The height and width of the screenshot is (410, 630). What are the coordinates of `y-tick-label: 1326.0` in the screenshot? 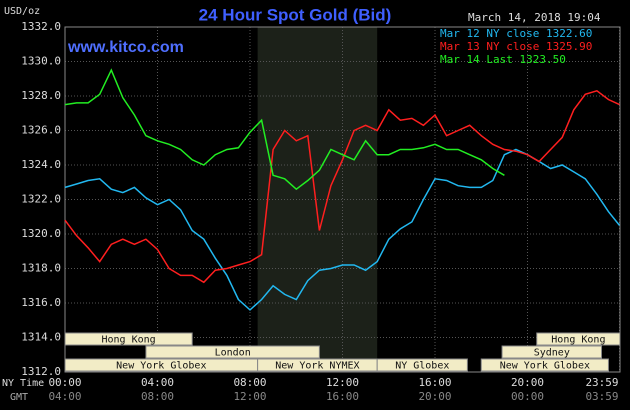 It's located at (41, 130).